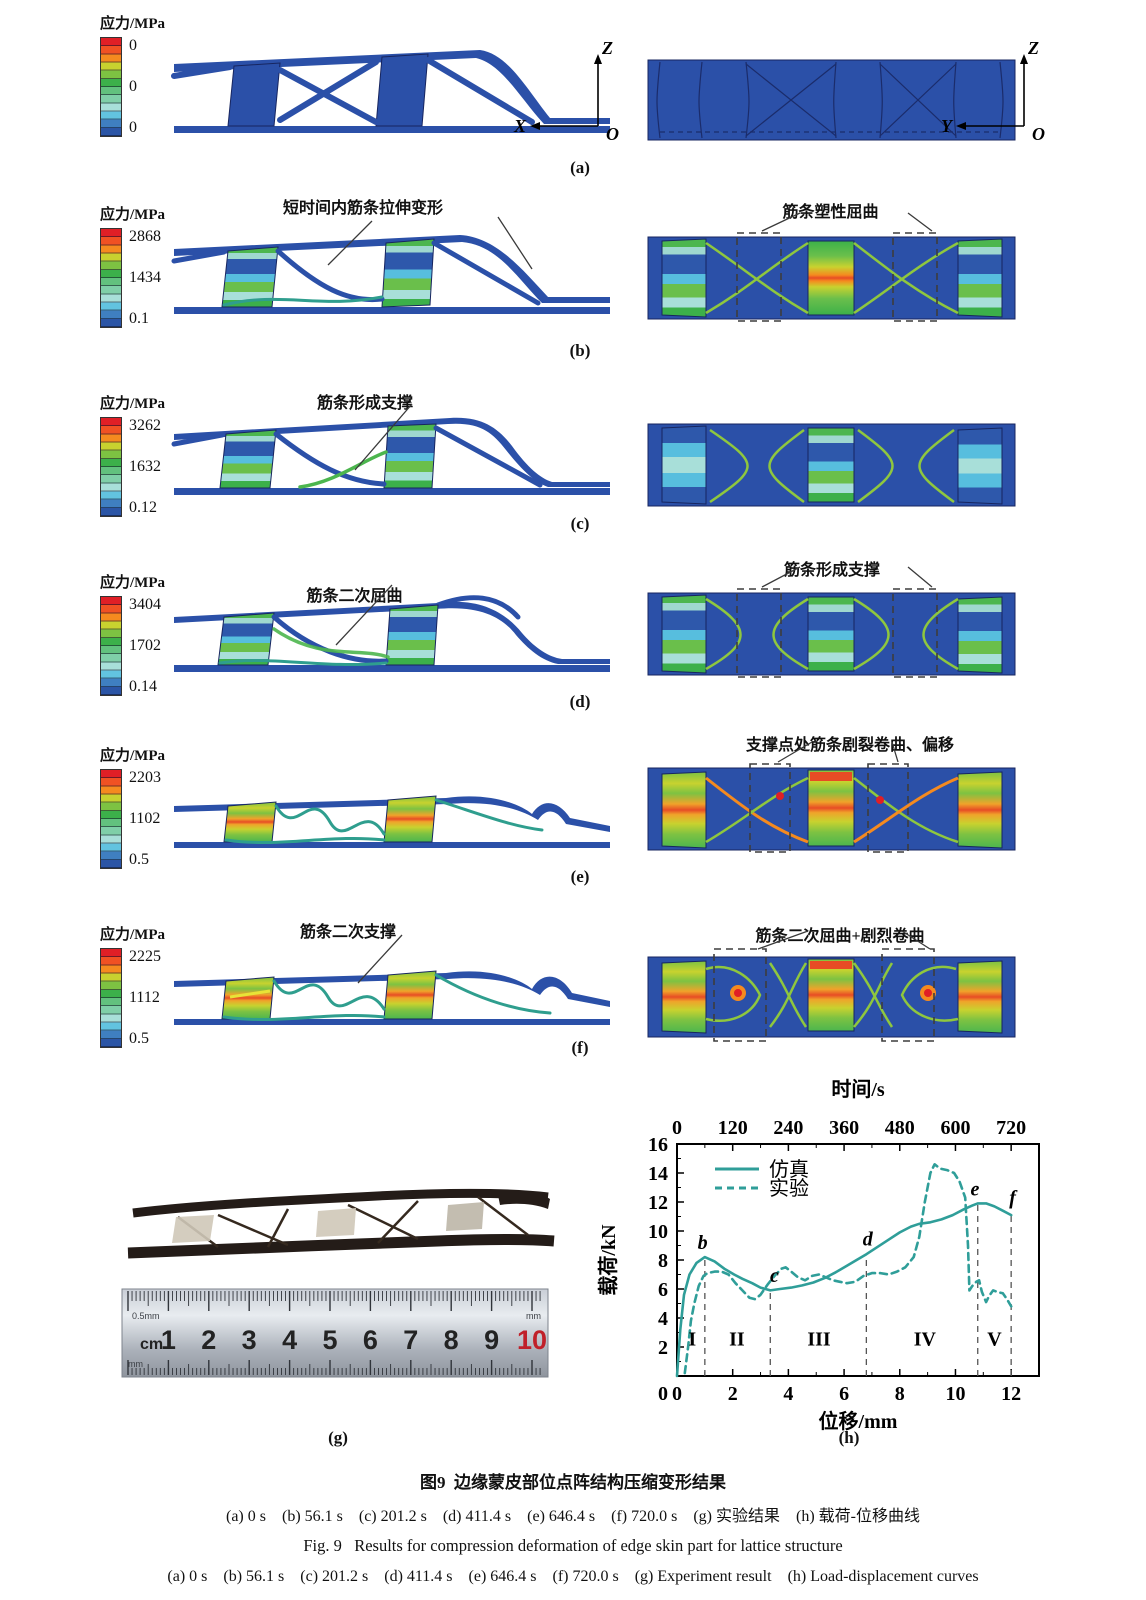  What do you see at coordinates (160, 454) in the screenshot?
I see `stress-colorbar-c: 应力/MPa 3262 1632 0.12` at bounding box center [160, 454].